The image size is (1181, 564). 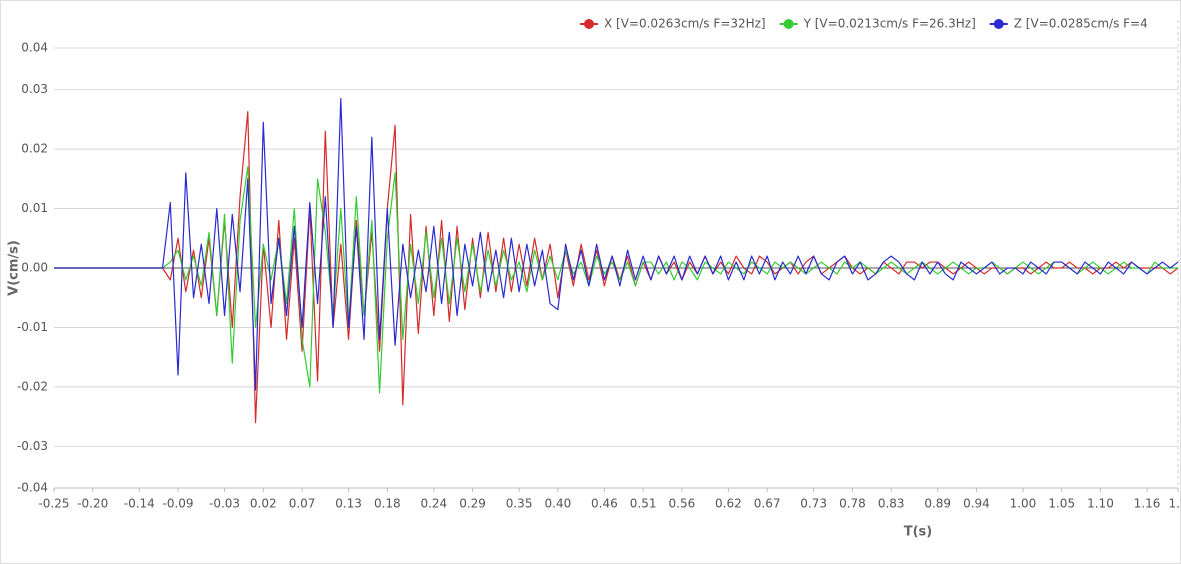 I want to click on y-tick-label: 0.04, so click(x=34, y=48).